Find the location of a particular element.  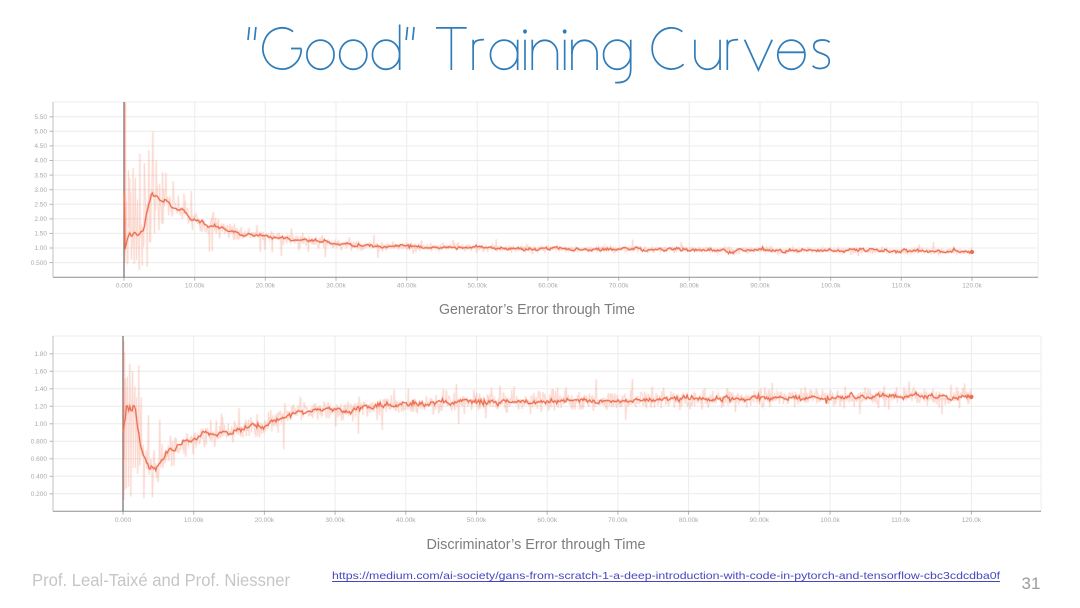

svg-text:Prof. Leal-Taixé and Prof. Nie: Prof. Leal-Taixé and Prof. Niessner is located at coordinates (161, 580).